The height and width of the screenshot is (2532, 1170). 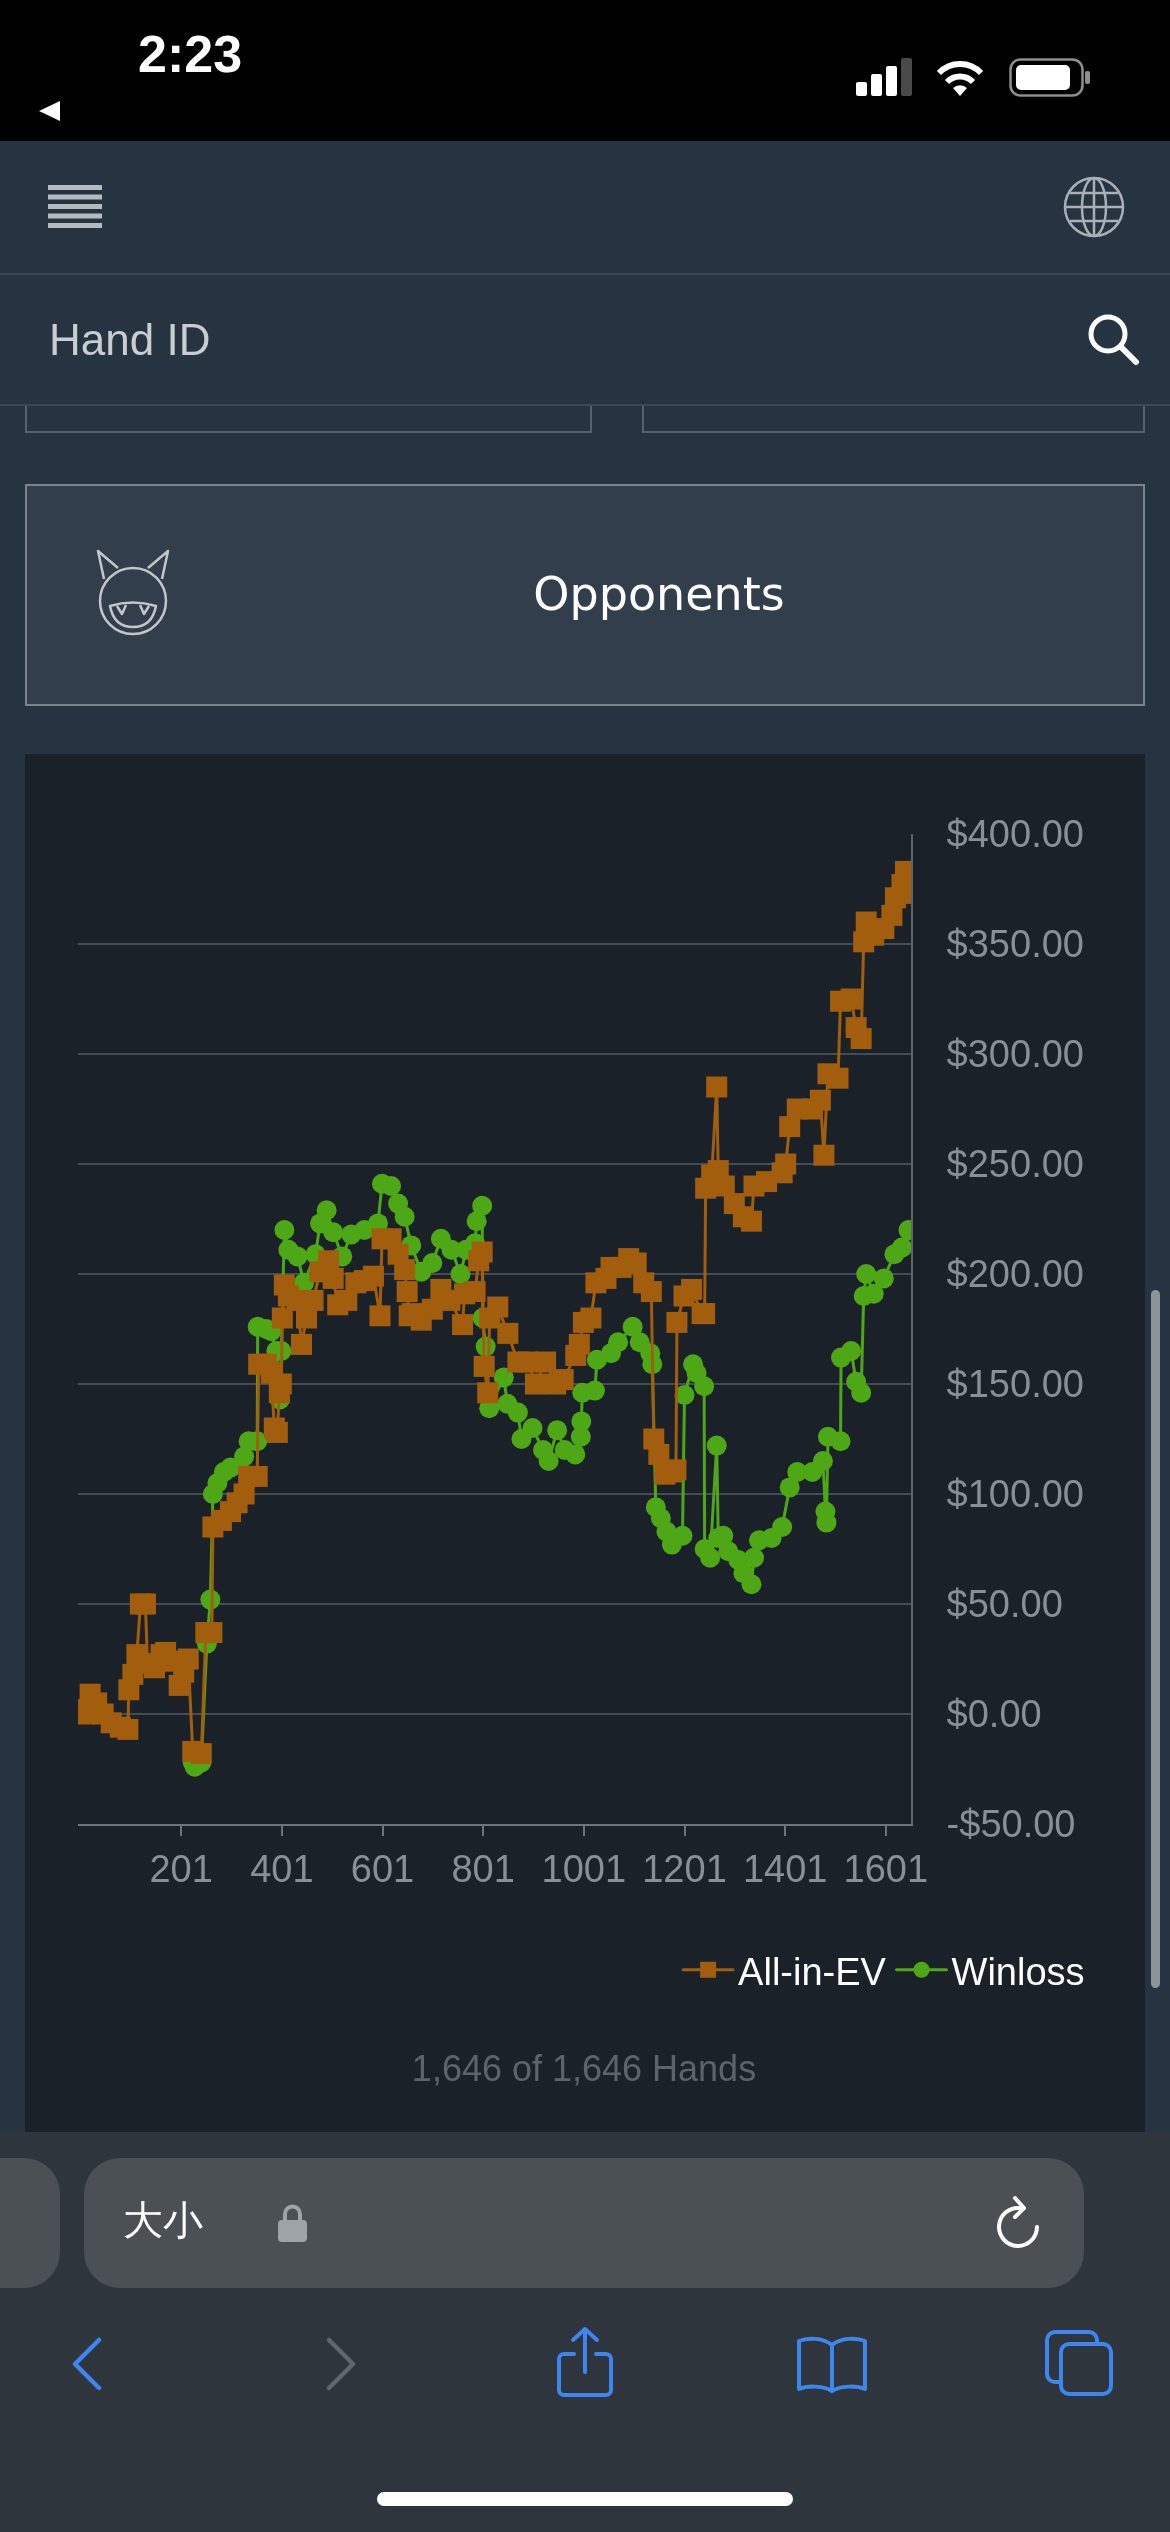 I want to click on y-tick-label: $400.00, so click(x=1015, y=834).